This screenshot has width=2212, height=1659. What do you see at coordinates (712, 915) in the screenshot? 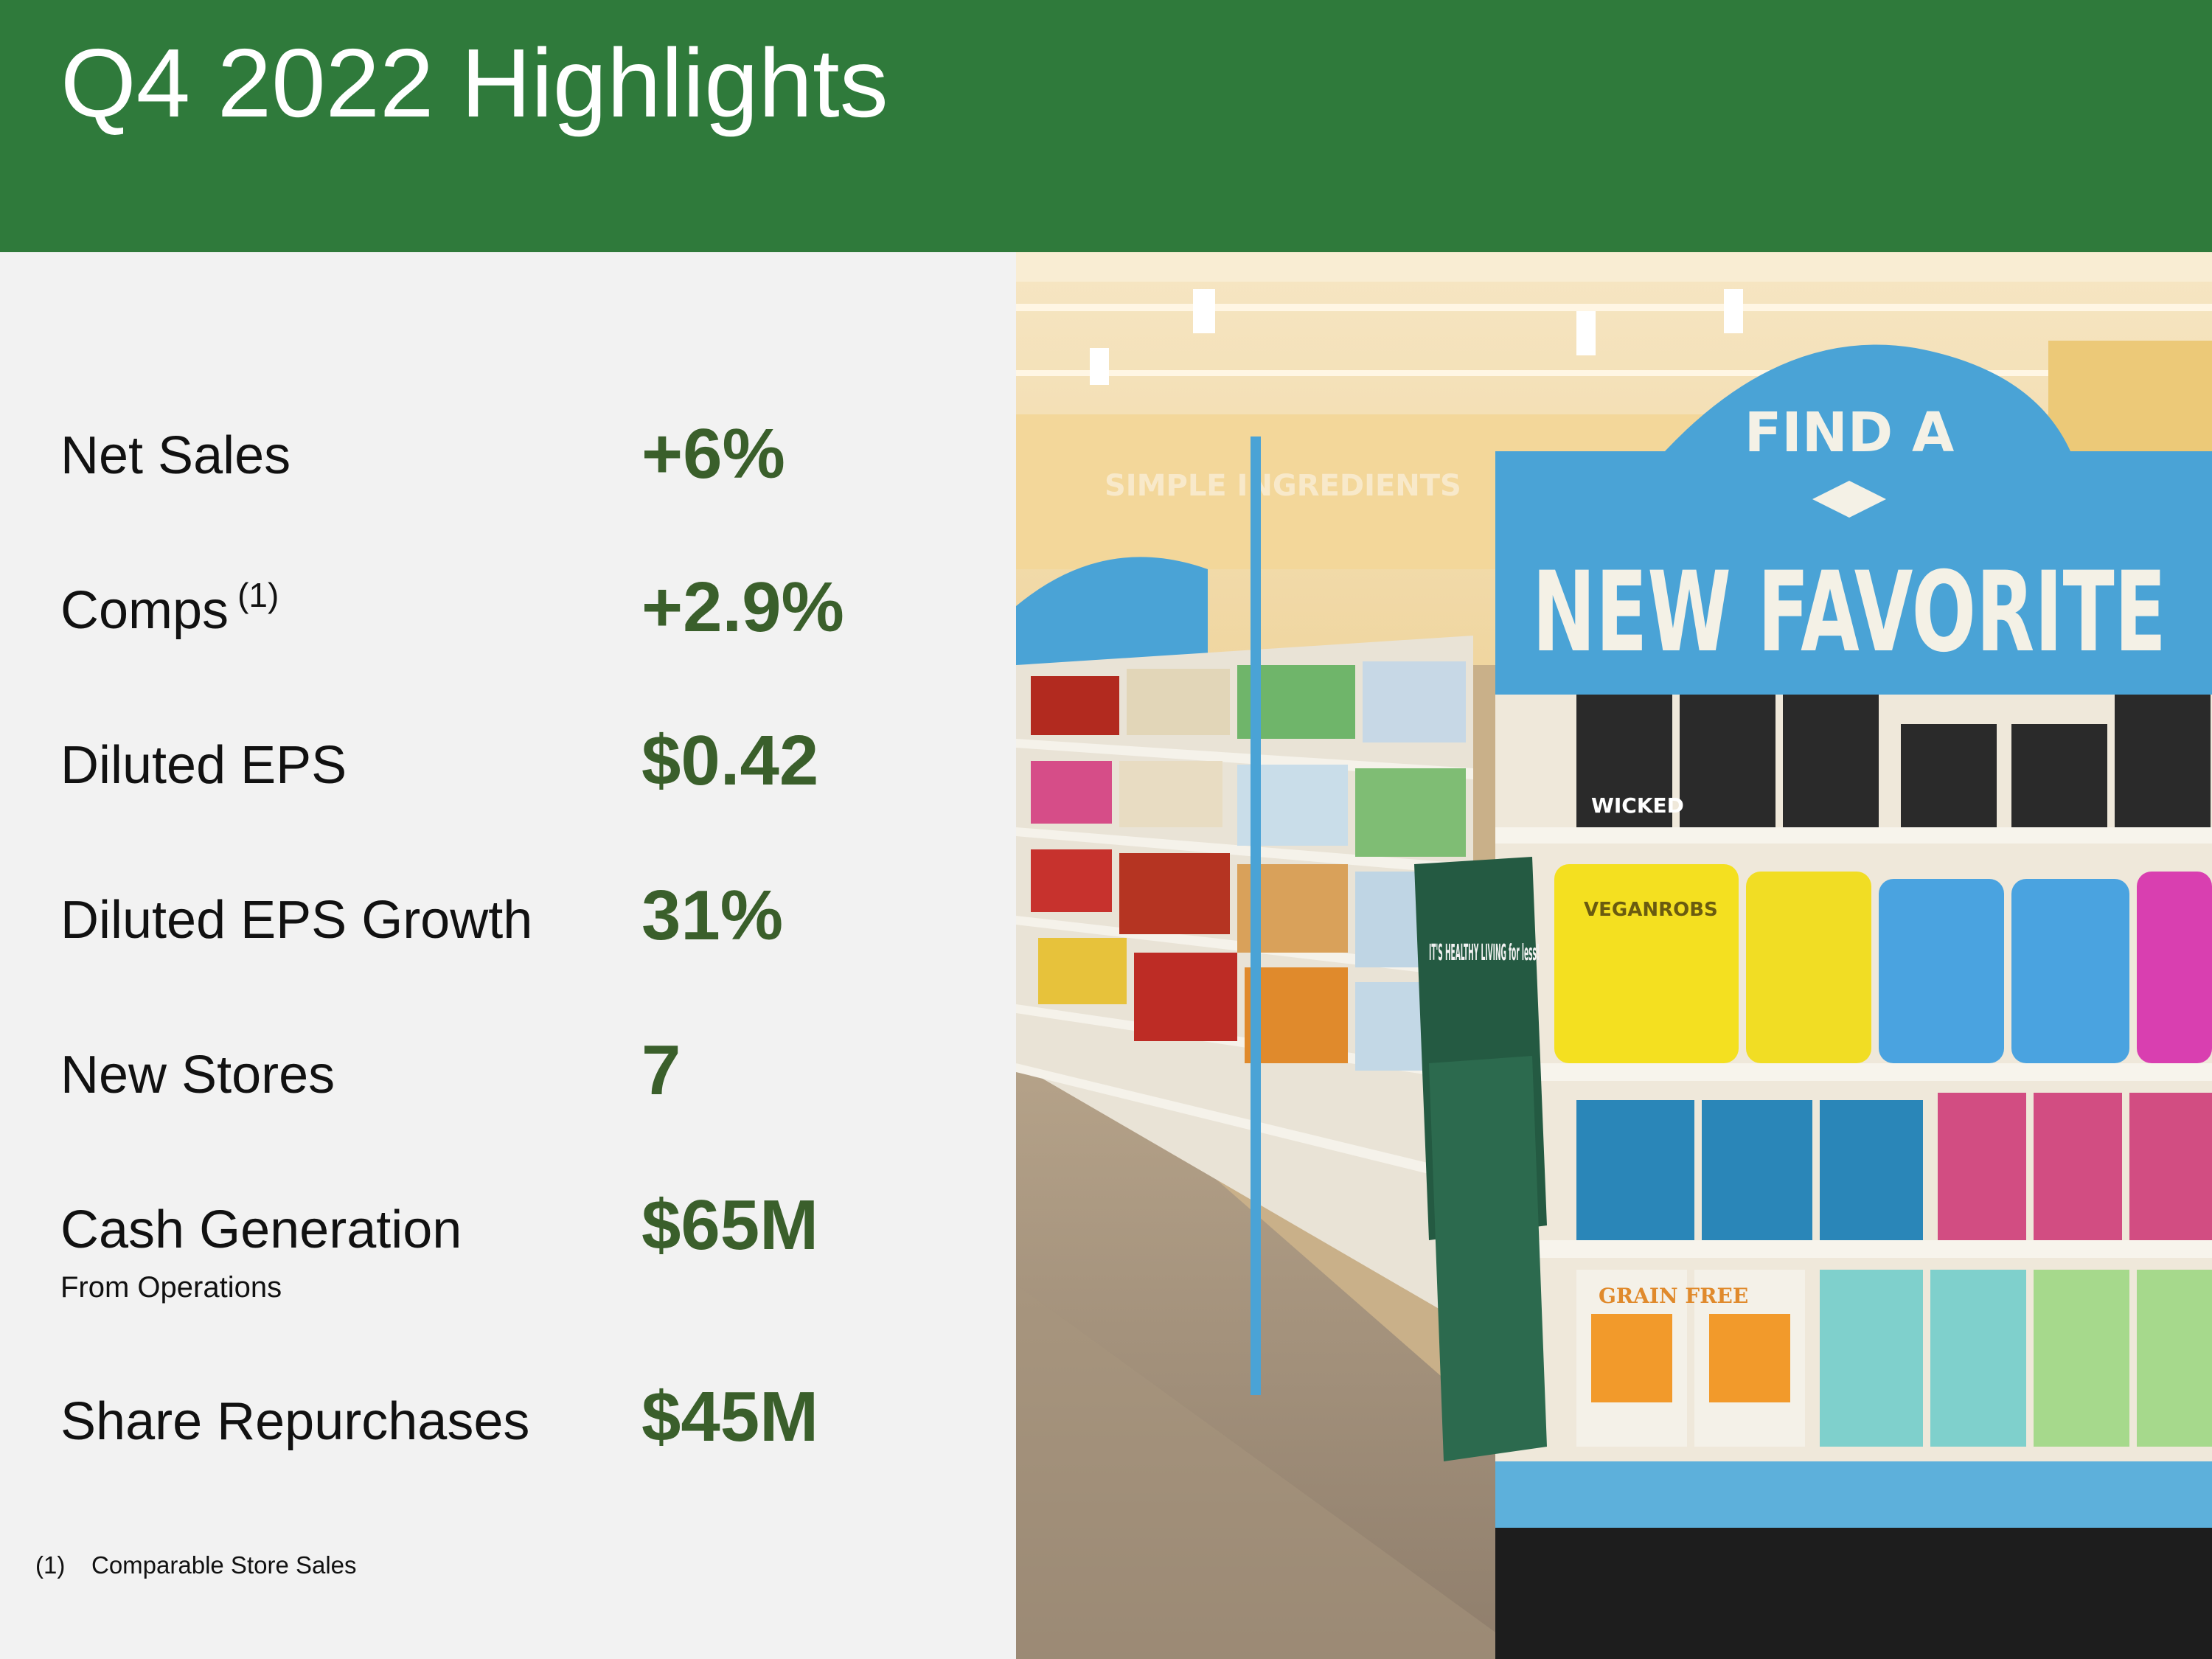
I see `value-diluted-eps-growth: 31%` at bounding box center [712, 915].